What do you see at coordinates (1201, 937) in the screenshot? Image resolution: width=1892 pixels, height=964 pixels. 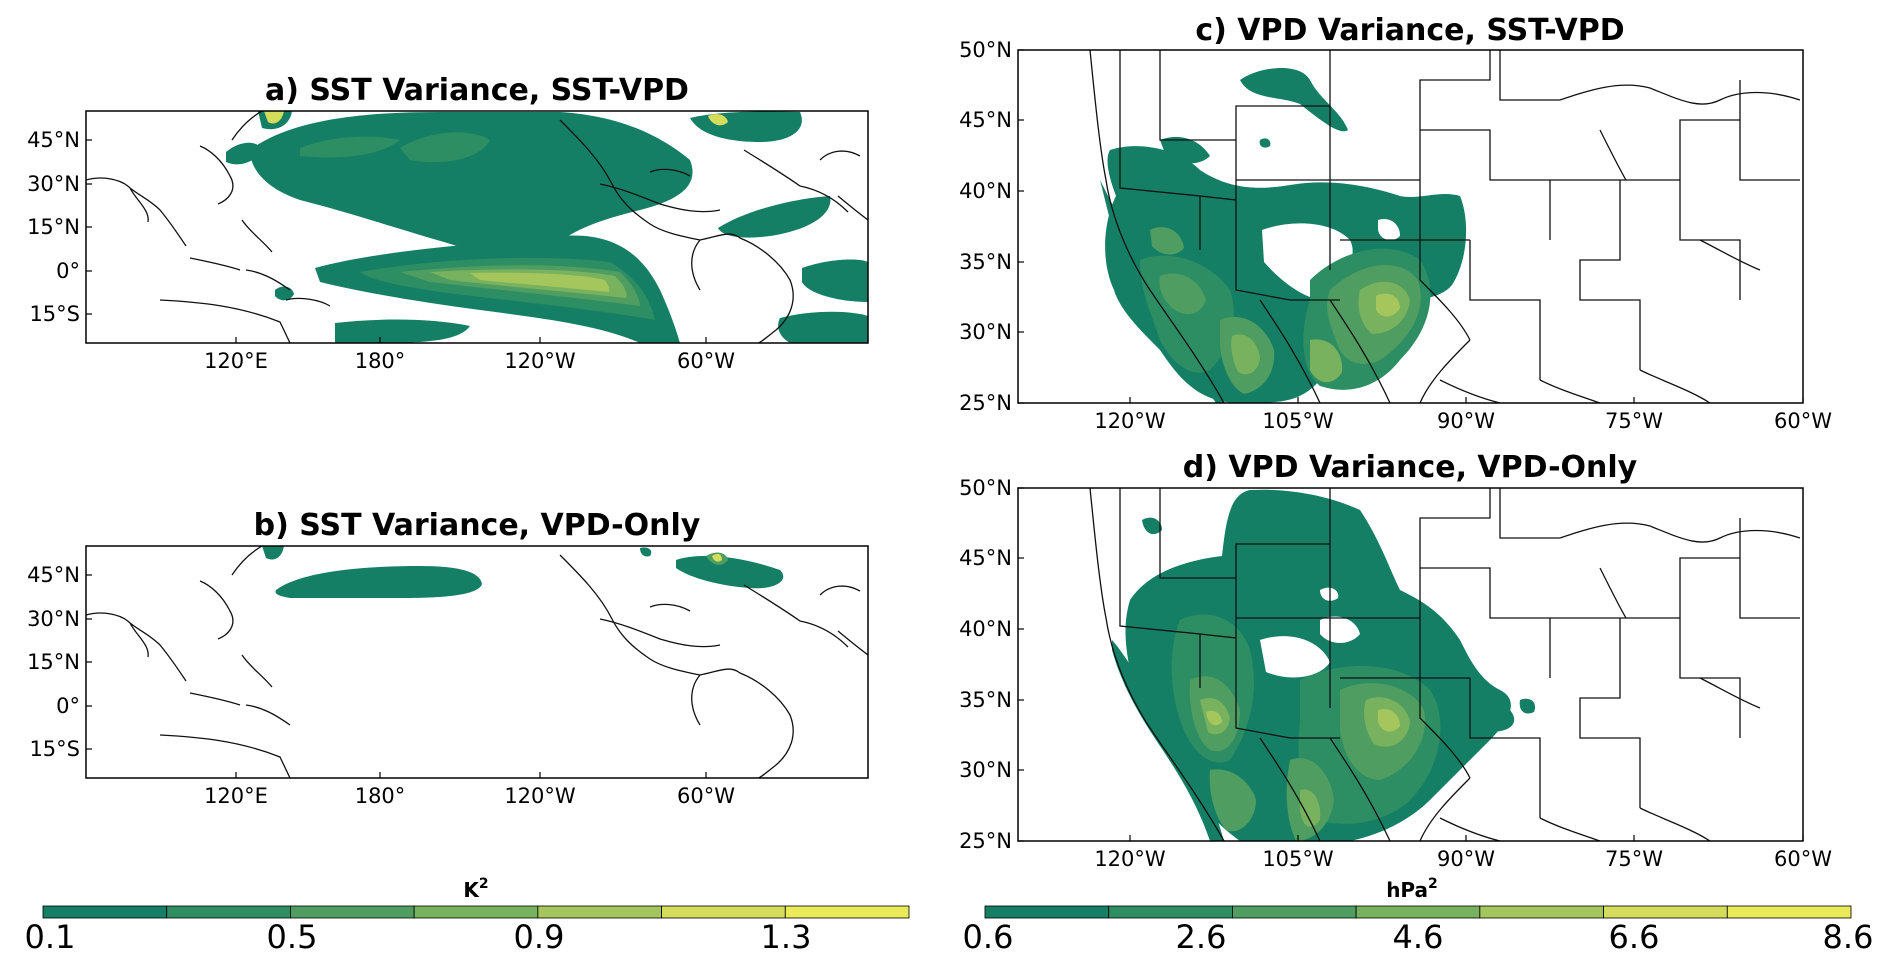 I see `colorbar-tick-label: 2.6` at bounding box center [1201, 937].